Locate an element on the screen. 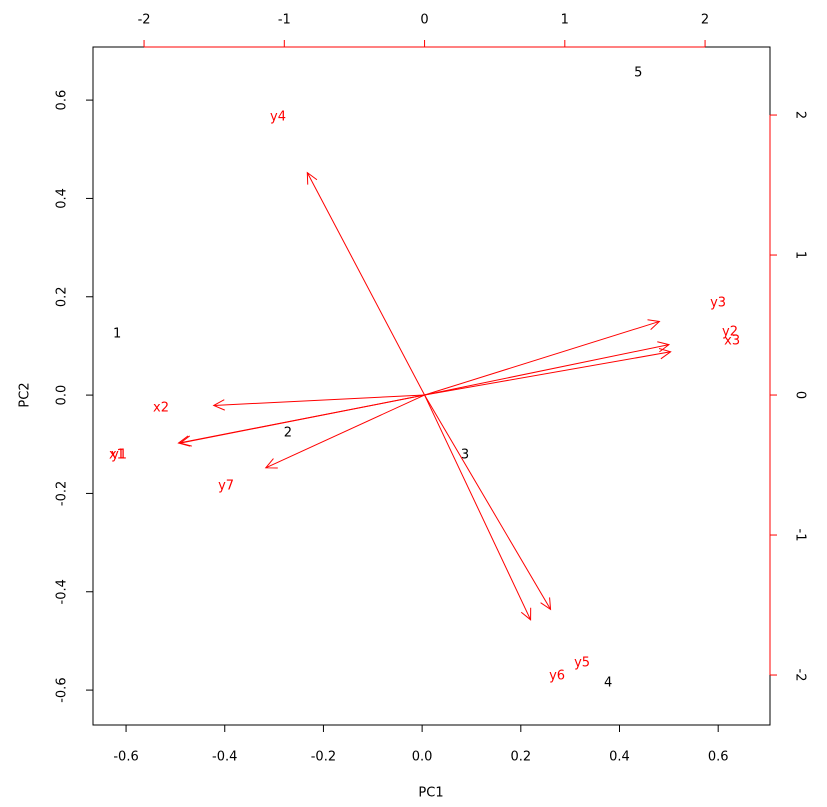 Image resolution: width=827 pixels, height=807 pixels. variable-label: y4 is located at coordinates (278, 116).